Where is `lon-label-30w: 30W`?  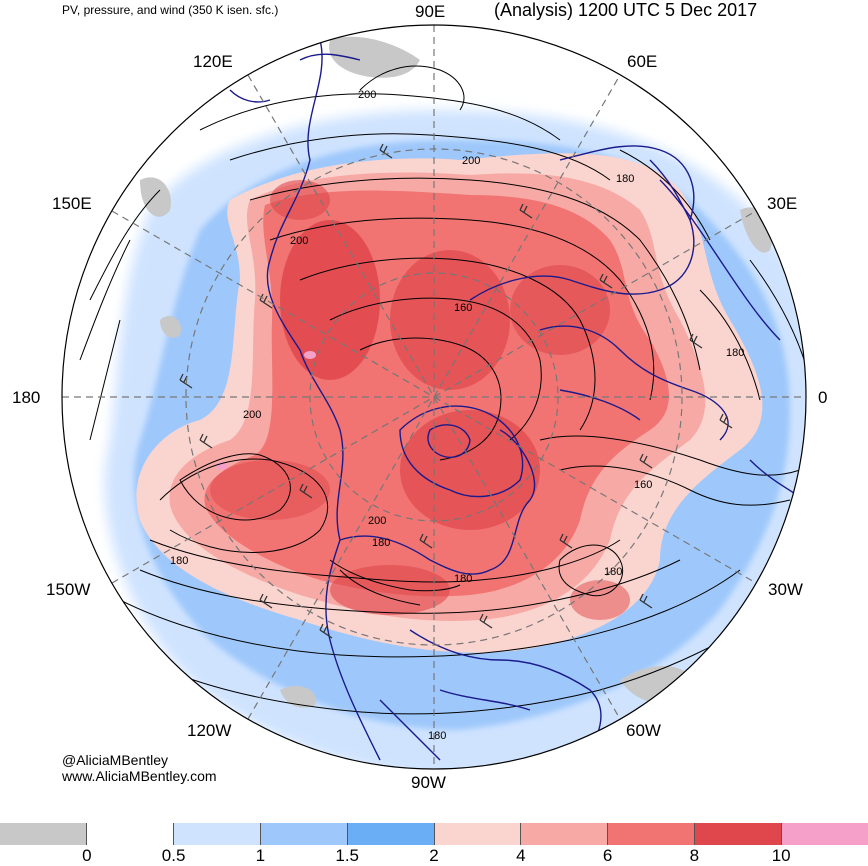 lon-label-30w: 30W is located at coordinates (785, 589).